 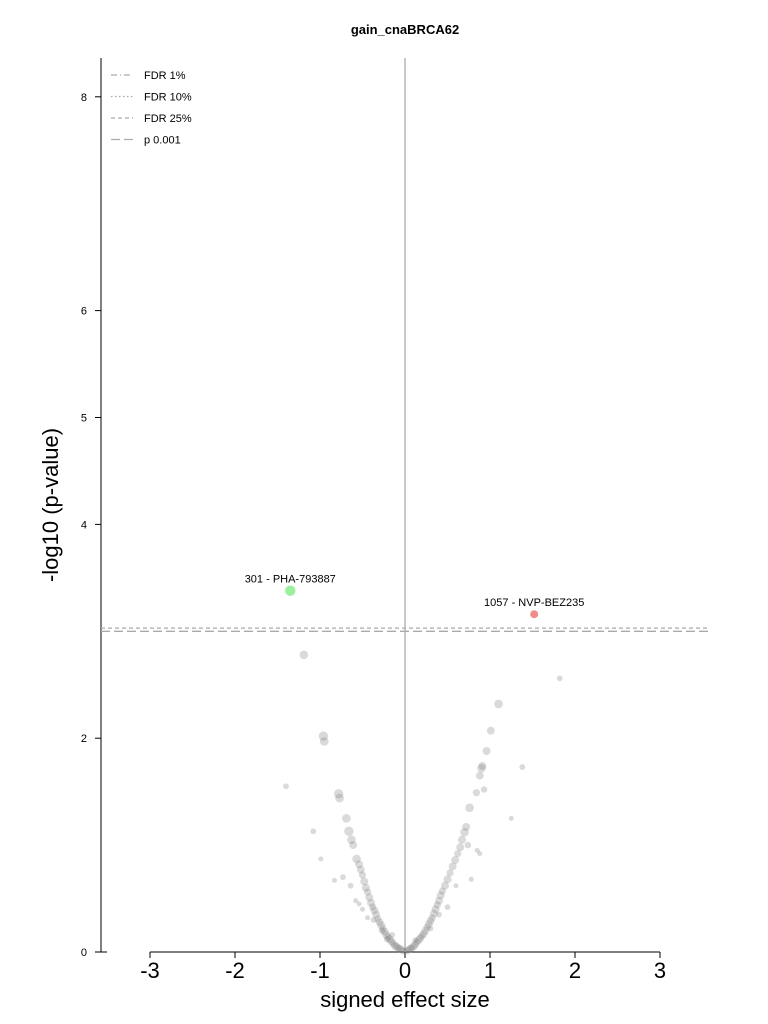 I want to click on legend: FDR 1% FDR 10% FDR 25% p 0.001, so click(x=151, y=108).